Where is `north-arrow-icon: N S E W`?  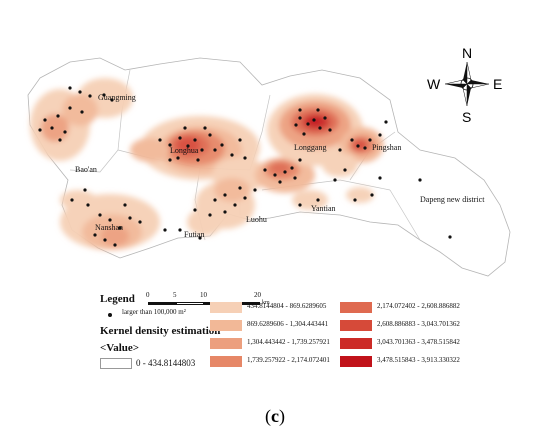
north-arrow-icon: N S E W is located at coordinates (464, 85).